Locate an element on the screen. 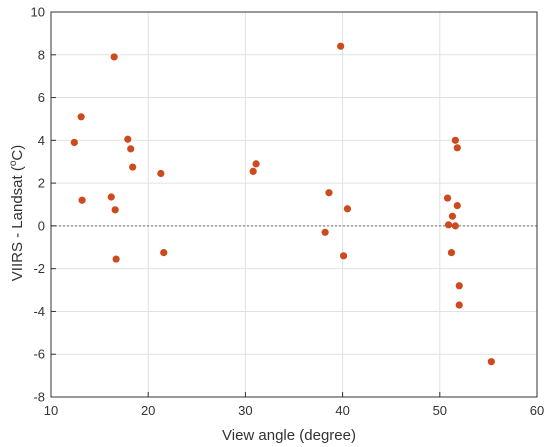 This screenshot has width=550, height=447. x-tick-label: 60 is located at coordinates (537, 410).